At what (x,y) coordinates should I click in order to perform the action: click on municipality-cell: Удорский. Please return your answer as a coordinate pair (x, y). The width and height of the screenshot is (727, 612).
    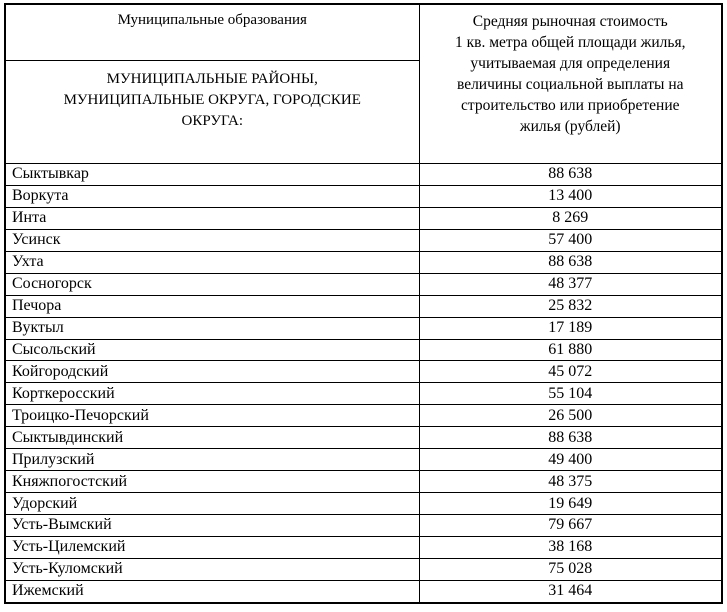
    Looking at the image, I should click on (212, 503).